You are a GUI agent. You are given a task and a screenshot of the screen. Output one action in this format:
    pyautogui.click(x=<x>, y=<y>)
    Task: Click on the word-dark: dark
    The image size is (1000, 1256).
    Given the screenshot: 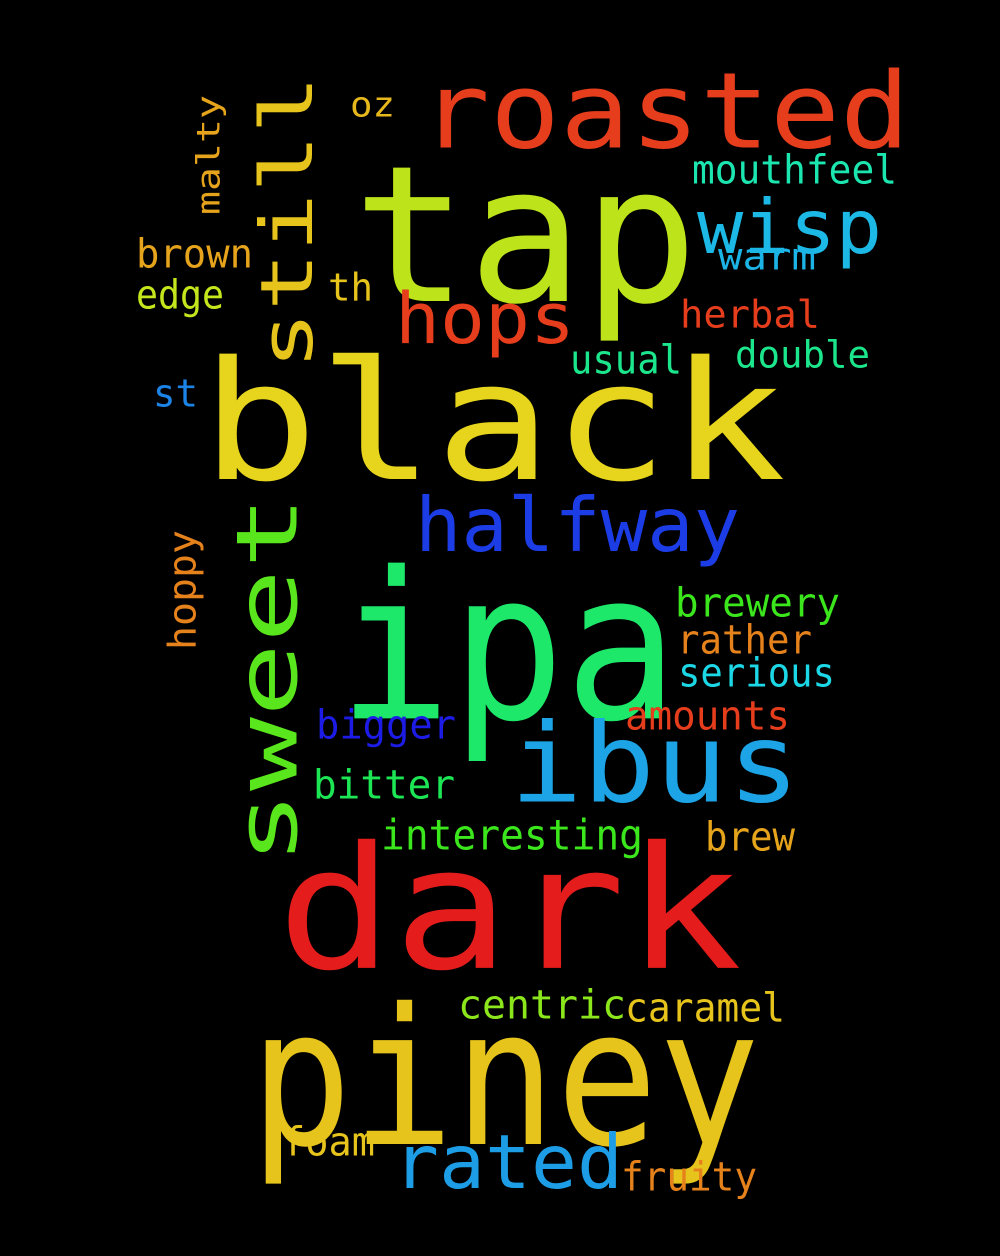 What is the action you would take?
    pyautogui.click(x=509, y=909)
    